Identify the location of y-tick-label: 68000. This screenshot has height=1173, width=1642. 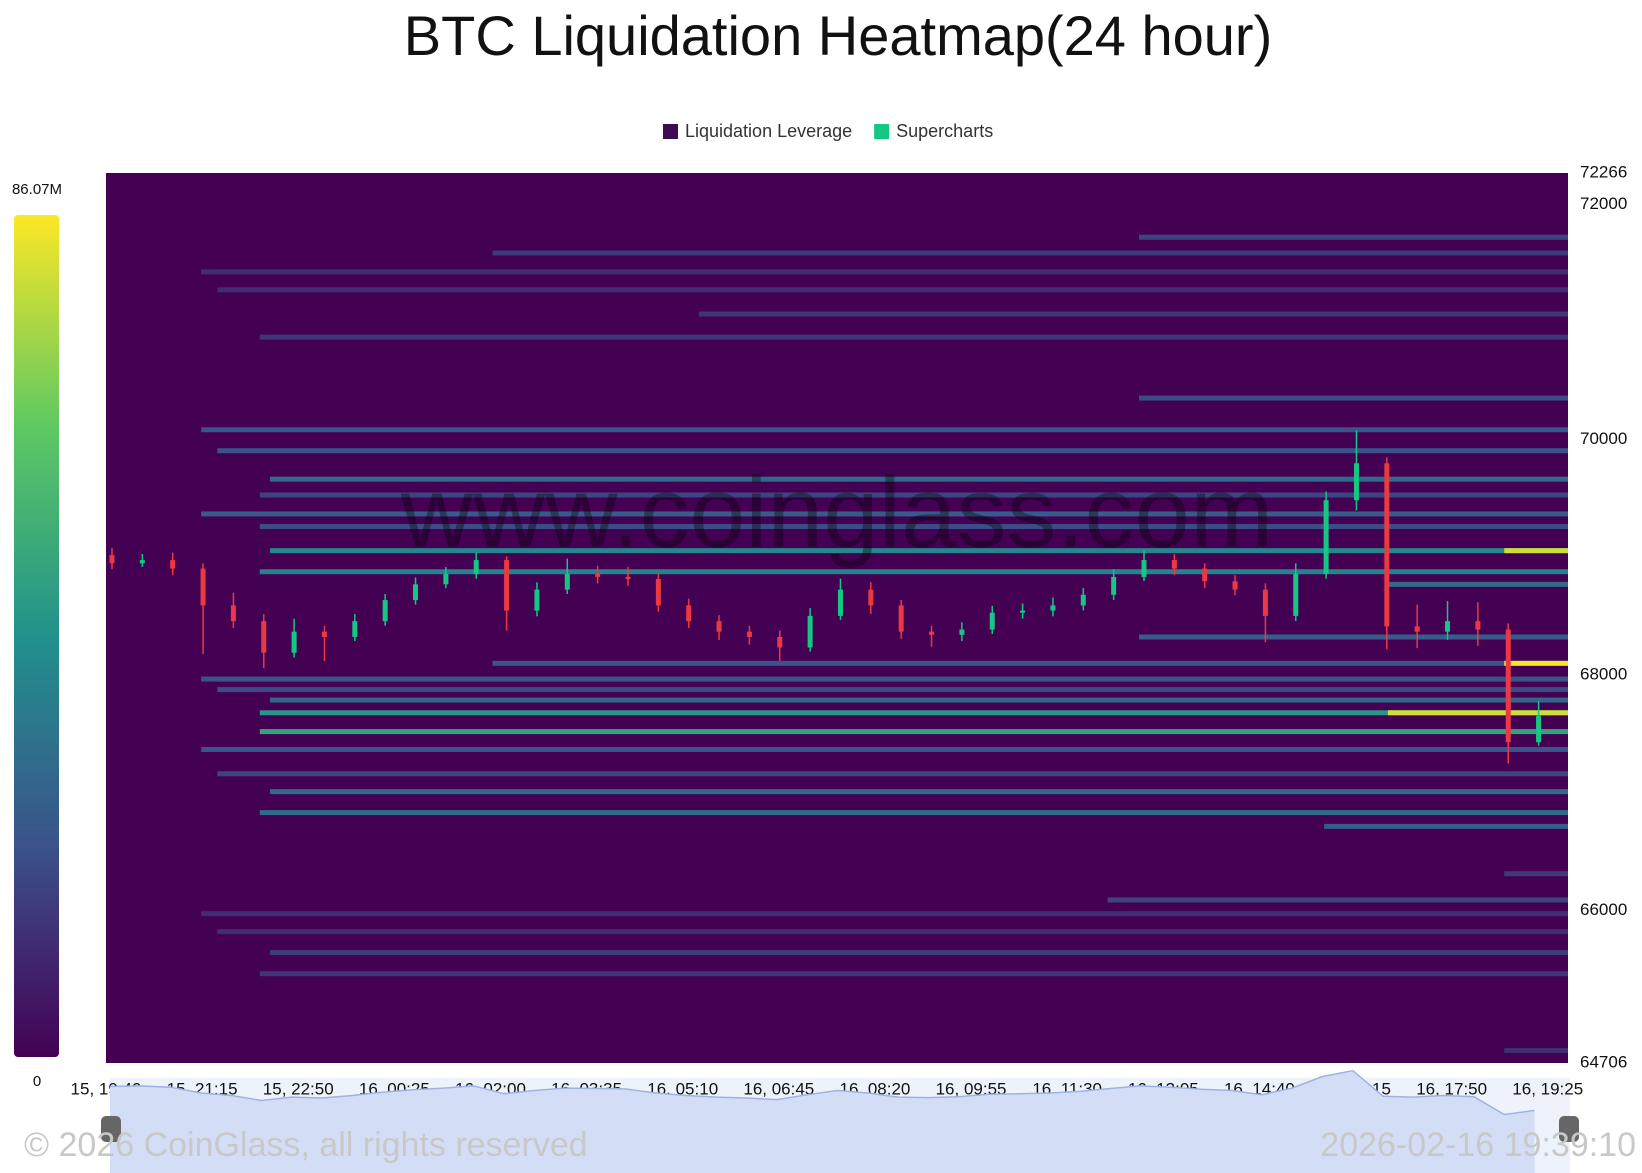
(1603, 674).